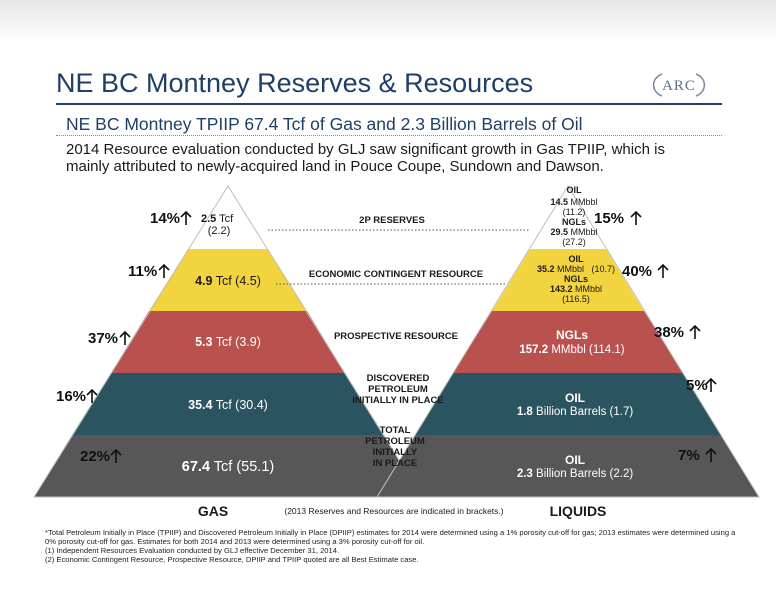  I want to click on gas-2p-prior: (2.2), so click(219, 231).